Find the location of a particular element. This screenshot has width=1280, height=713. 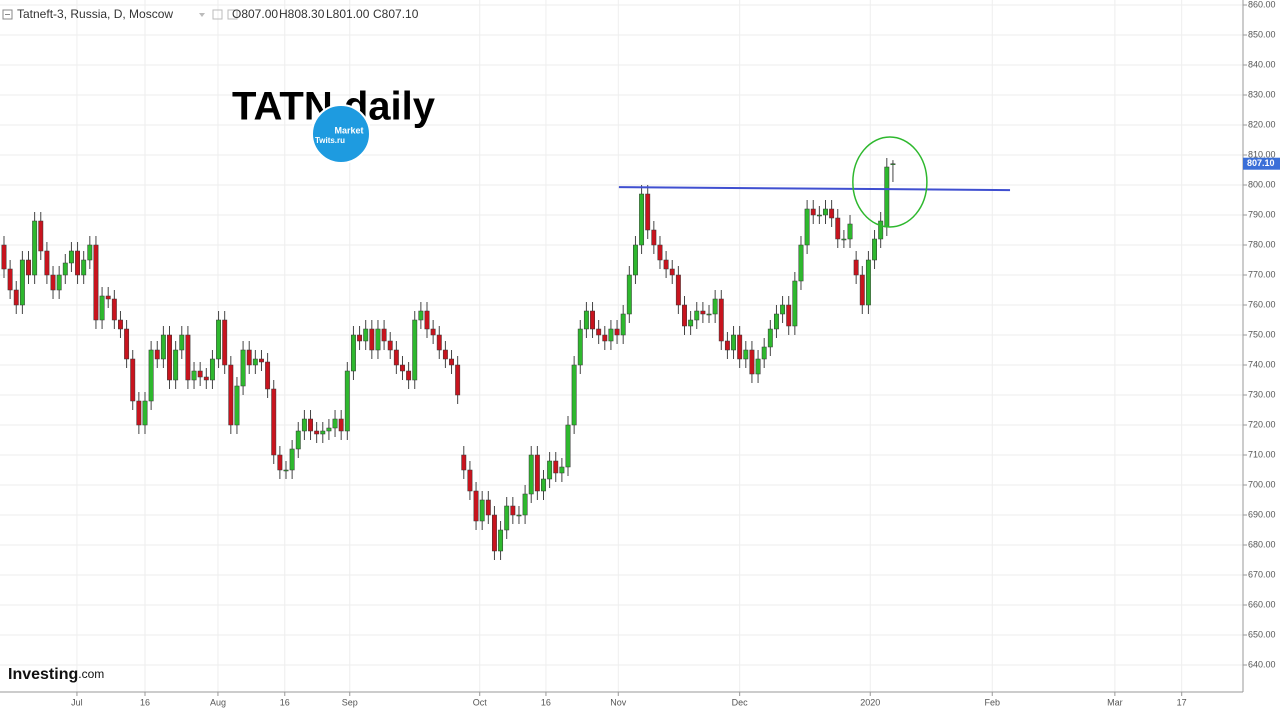

x-tick-label: Aug is located at coordinates (218, 702).